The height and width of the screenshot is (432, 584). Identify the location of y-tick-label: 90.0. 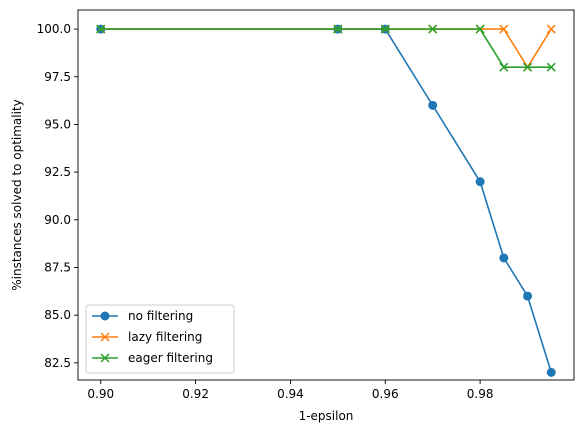
(57, 220).